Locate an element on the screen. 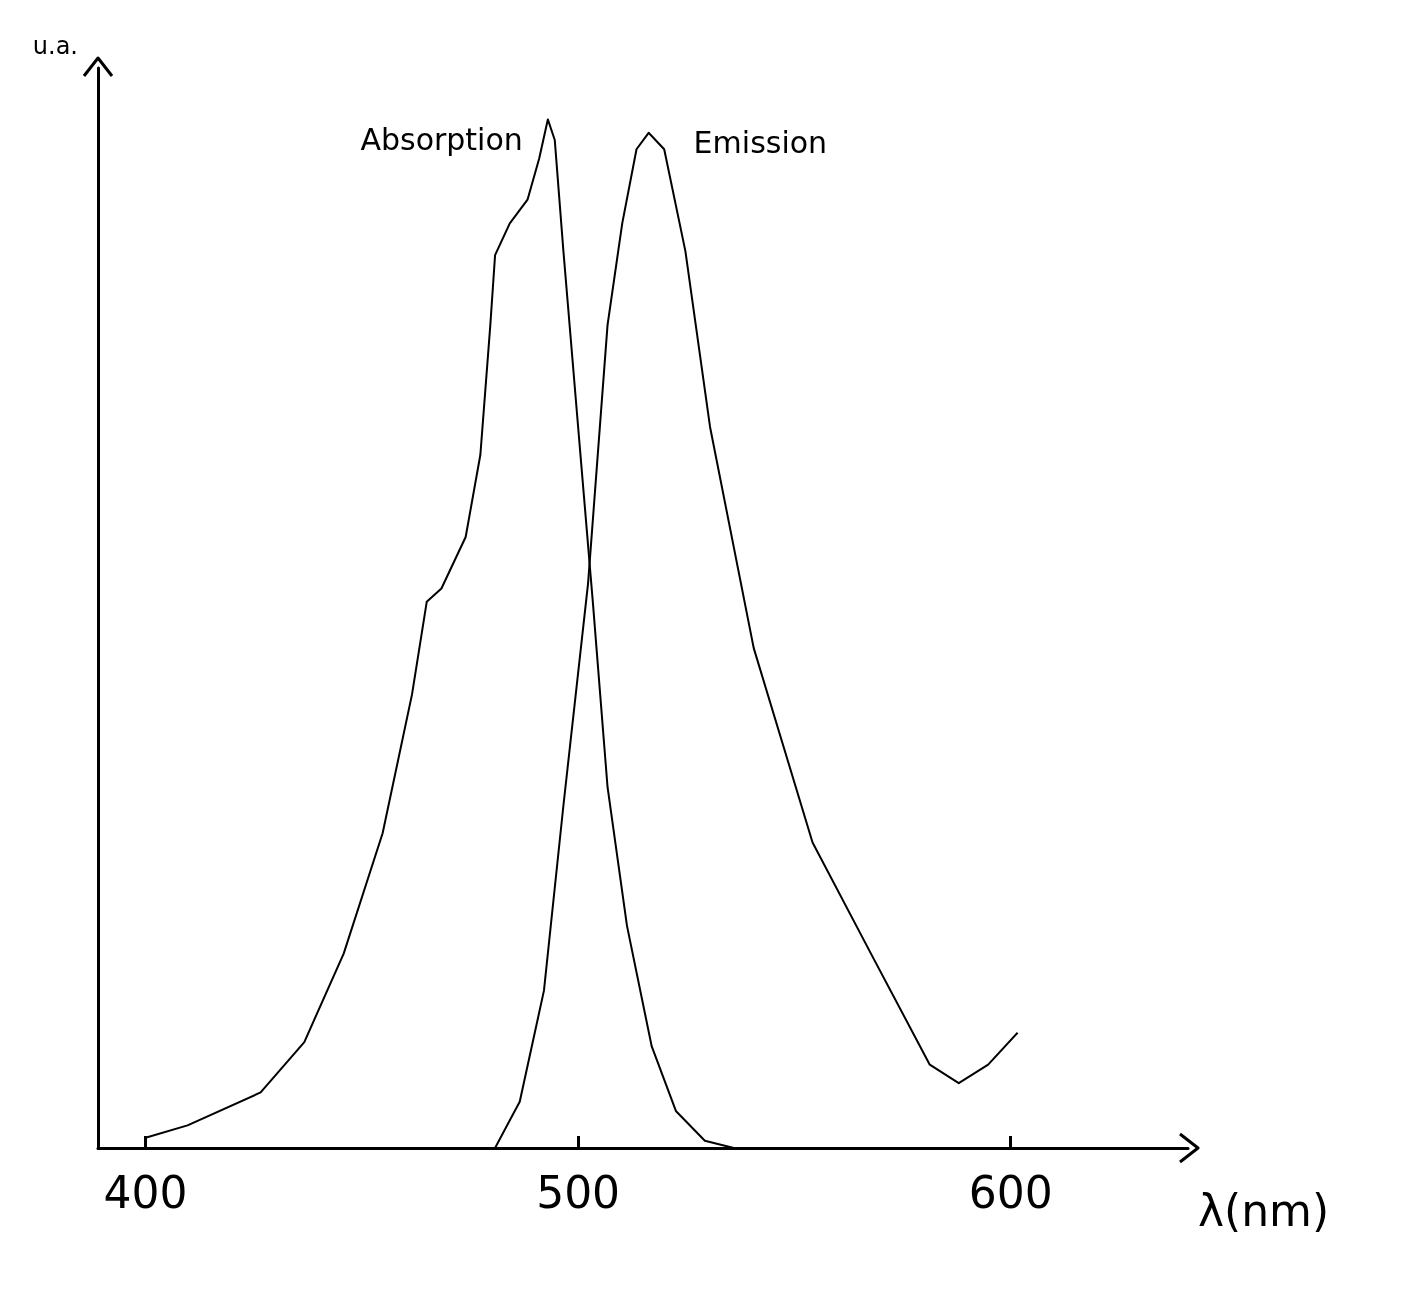  x-axis-title: λ(nm) is located at coordinates (1264, 1210).